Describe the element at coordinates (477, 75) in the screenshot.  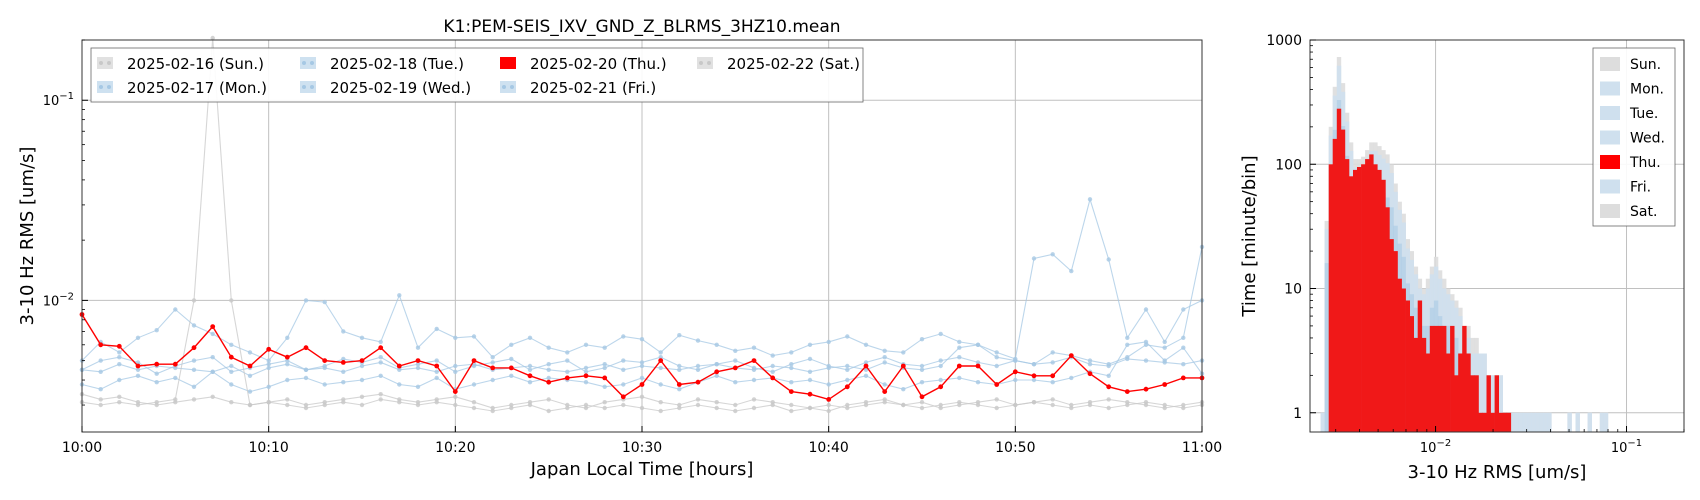
I see `legend-box` at that location.